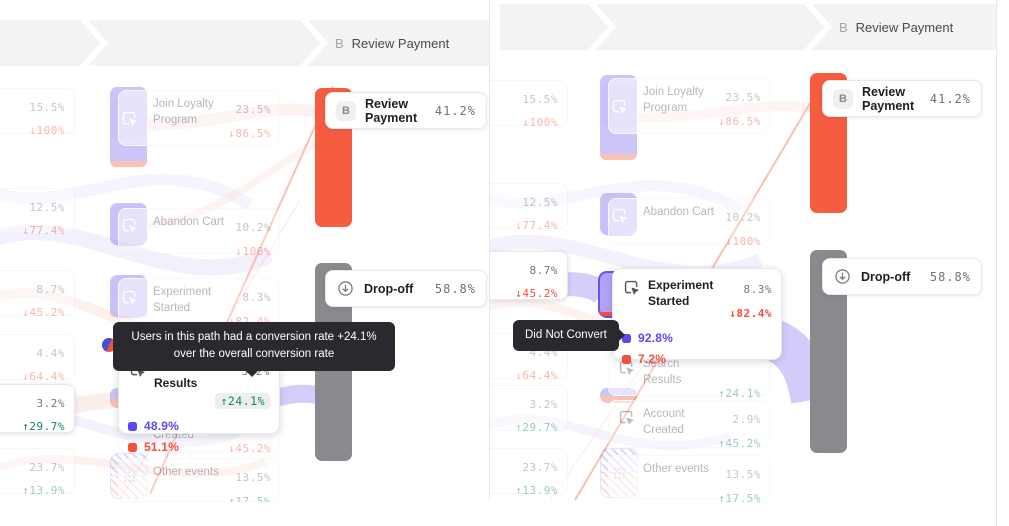 The image size is (1009, 526). What do you see at coordinates (37, 408) in the screenshot?
I see `path-node-card-hovered: ults 3.2% ↑29.7%` at bounding box center [37, 408].